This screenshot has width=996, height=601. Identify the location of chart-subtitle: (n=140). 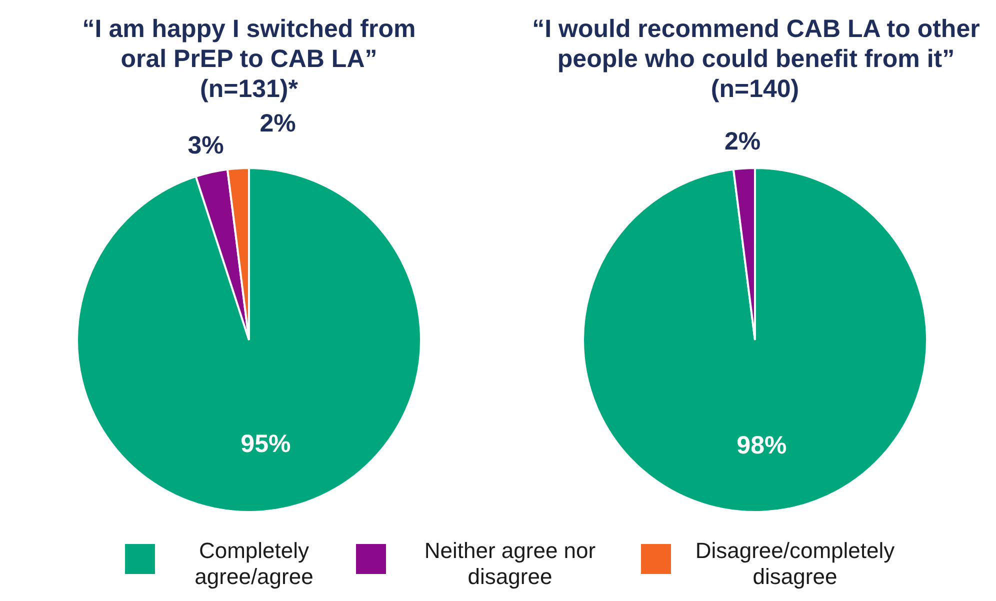
(755, 89).